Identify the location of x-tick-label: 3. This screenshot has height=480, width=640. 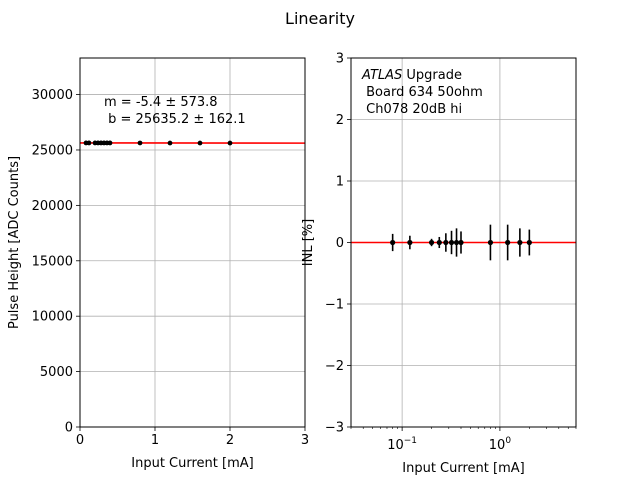
(305, 440).